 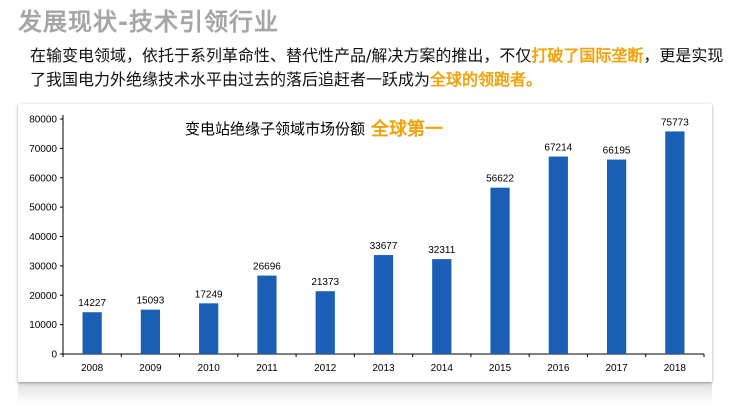 What do you see at coordinates (54, 355) in the screenshot?
I see `y-tick-label: 0` at bounding box center [54, 355].